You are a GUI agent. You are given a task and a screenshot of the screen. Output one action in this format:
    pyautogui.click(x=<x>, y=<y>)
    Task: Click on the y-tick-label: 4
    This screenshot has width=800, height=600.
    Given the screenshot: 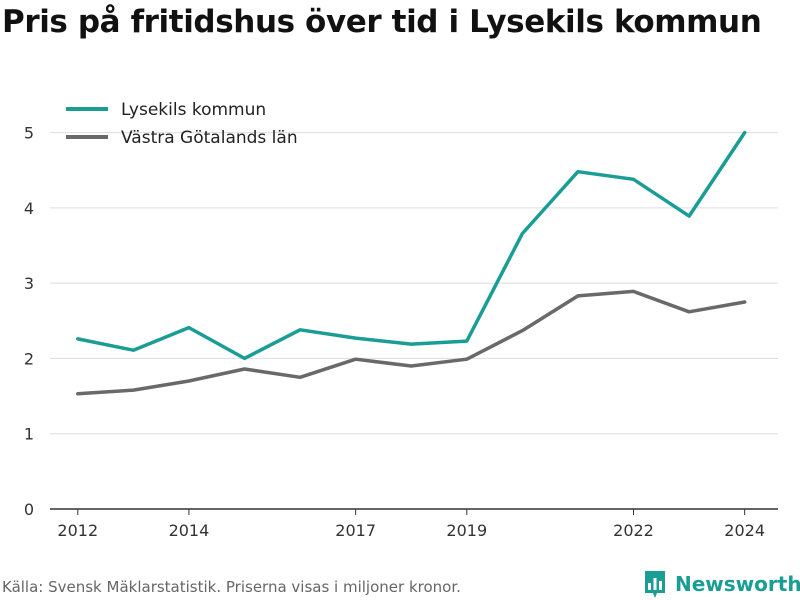 What is the action you would take?
    pyautogui.click(x=29, y=208)
    